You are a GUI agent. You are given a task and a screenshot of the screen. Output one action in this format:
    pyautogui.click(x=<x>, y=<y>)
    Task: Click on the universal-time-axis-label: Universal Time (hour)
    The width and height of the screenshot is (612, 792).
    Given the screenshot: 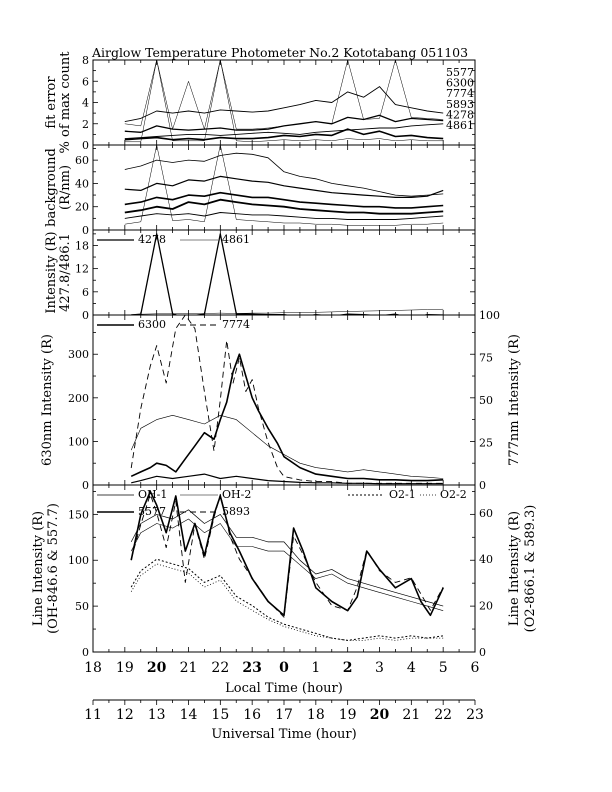 What is the action you would take?
    pyautogui.click(x=283, y=734)
    